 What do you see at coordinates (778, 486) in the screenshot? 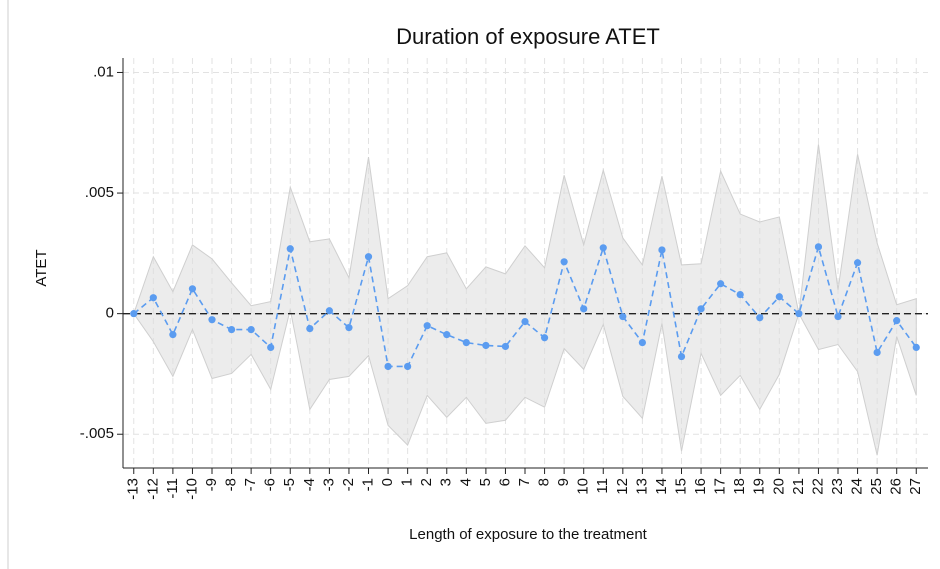
I see `x-tick-label: 20` at bounding box center [778, 486].